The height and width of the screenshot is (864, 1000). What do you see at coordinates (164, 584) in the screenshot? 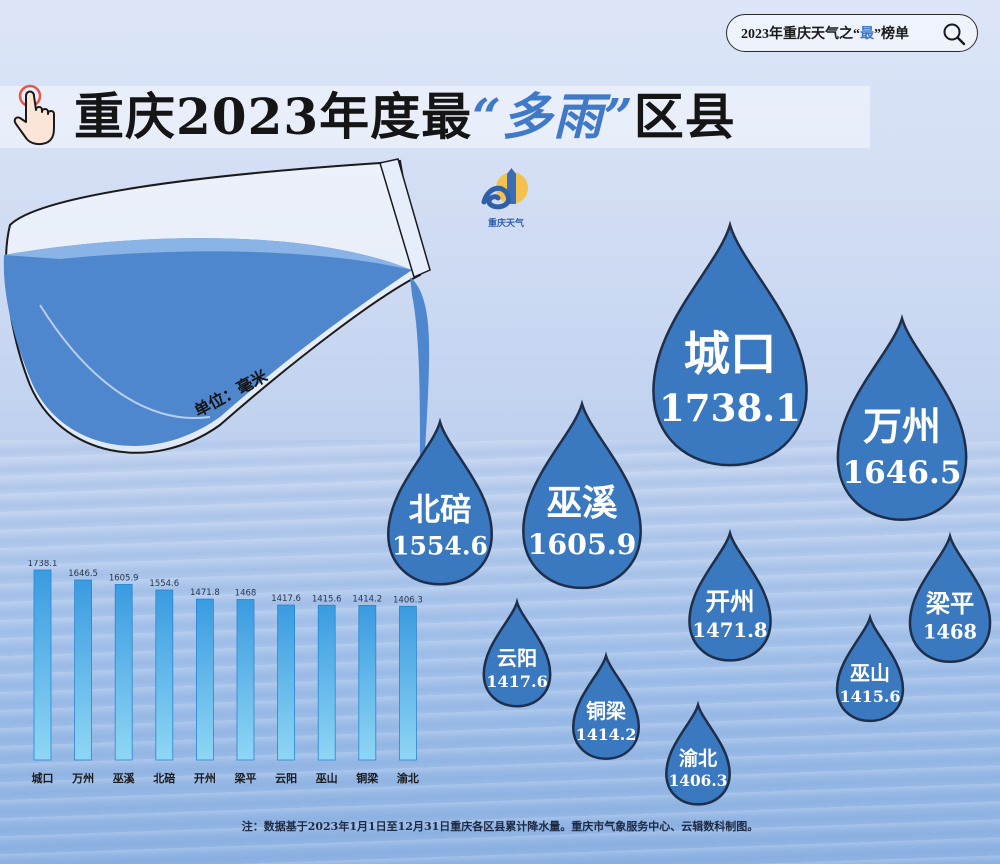
I see `bar-value-label: 1554.6` at bounding box center [164, 584].